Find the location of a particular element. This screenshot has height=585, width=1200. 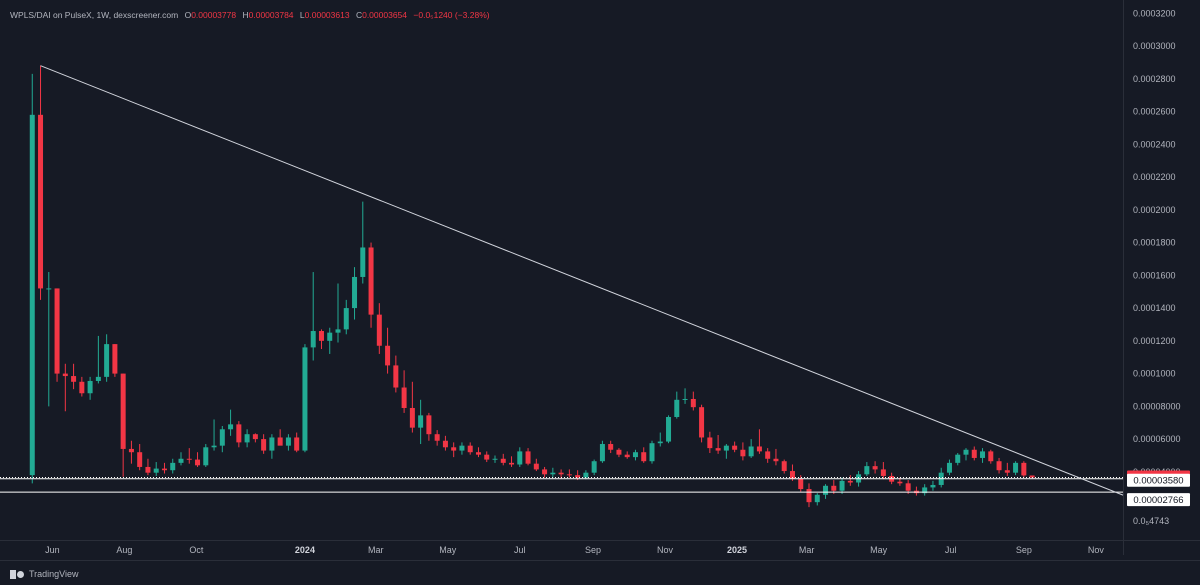

price-level-label: 0.00002766 is located at coordinates (1158, 500).